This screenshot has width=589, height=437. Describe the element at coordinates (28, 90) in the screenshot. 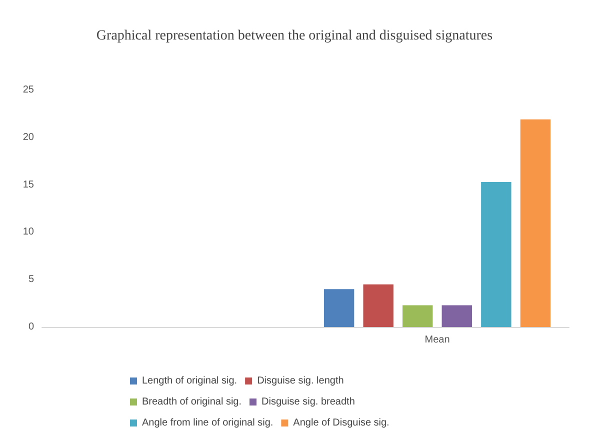

I see `y-tick-label: 25` at that location.